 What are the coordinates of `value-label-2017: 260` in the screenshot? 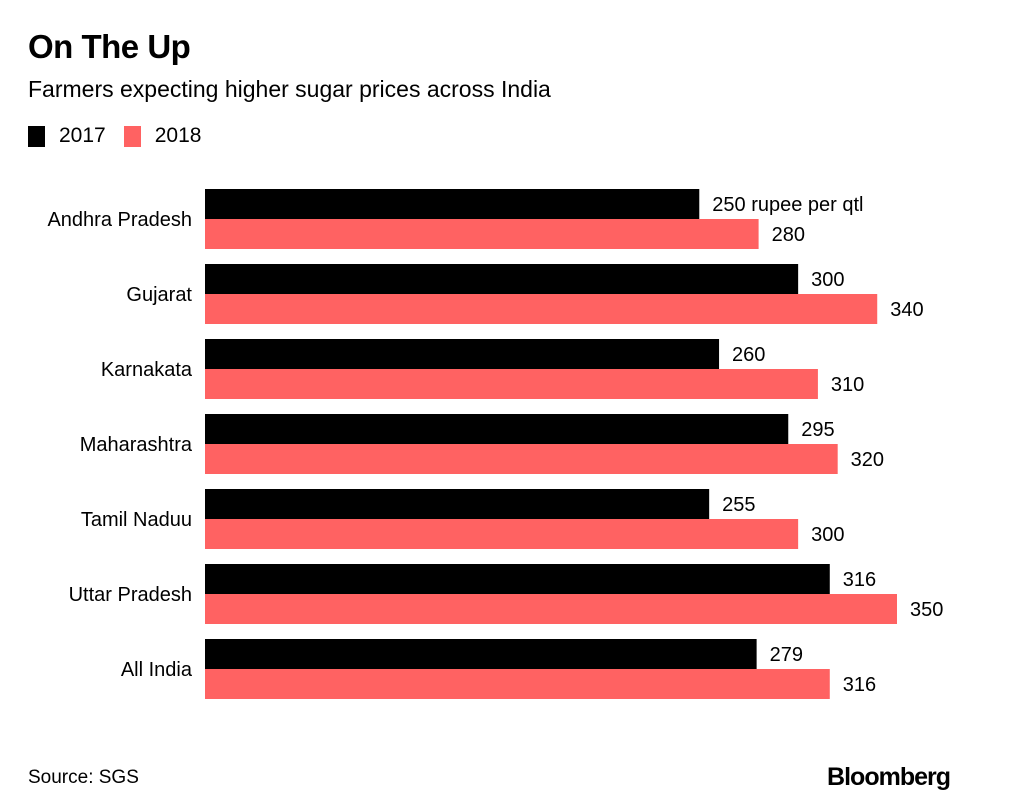 It's located at (748, 355).